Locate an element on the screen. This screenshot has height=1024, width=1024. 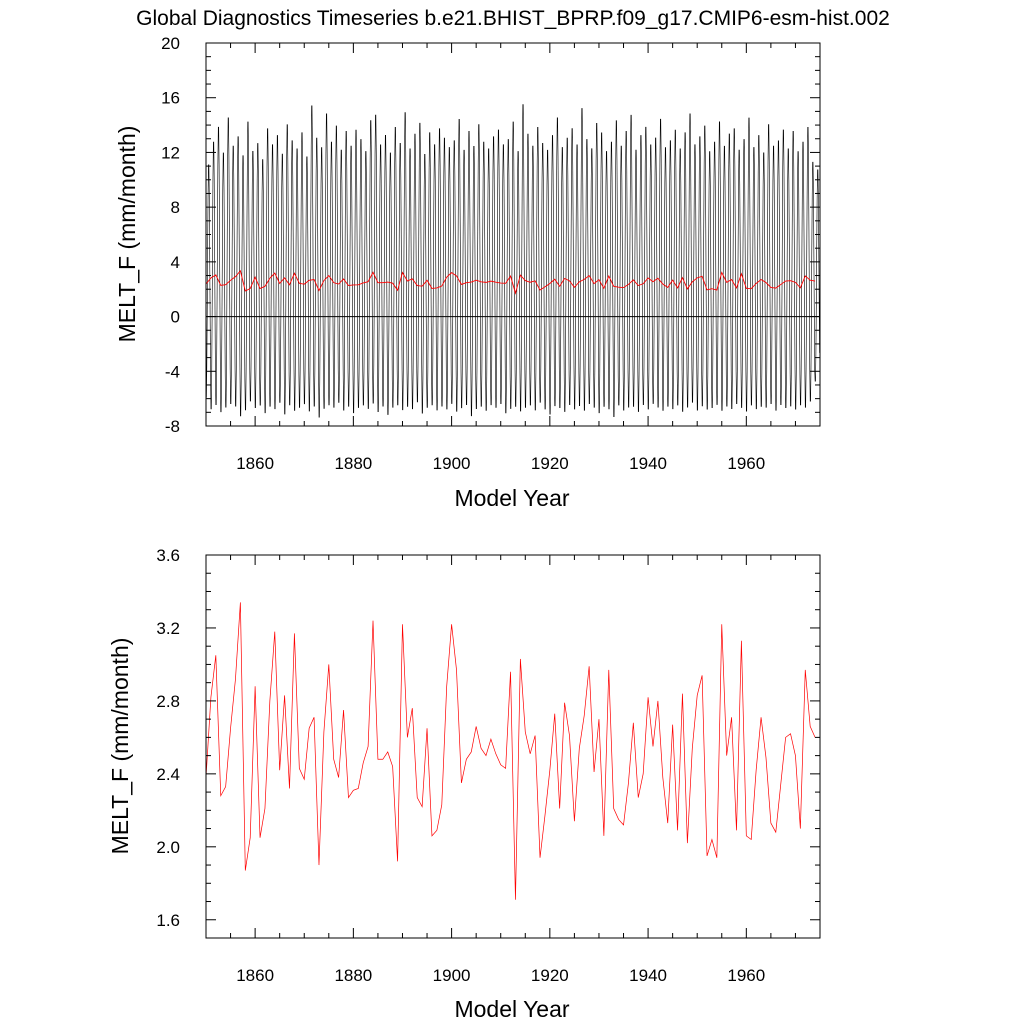
y-tick-label: 3.2 is located at coordinates (168, 628).